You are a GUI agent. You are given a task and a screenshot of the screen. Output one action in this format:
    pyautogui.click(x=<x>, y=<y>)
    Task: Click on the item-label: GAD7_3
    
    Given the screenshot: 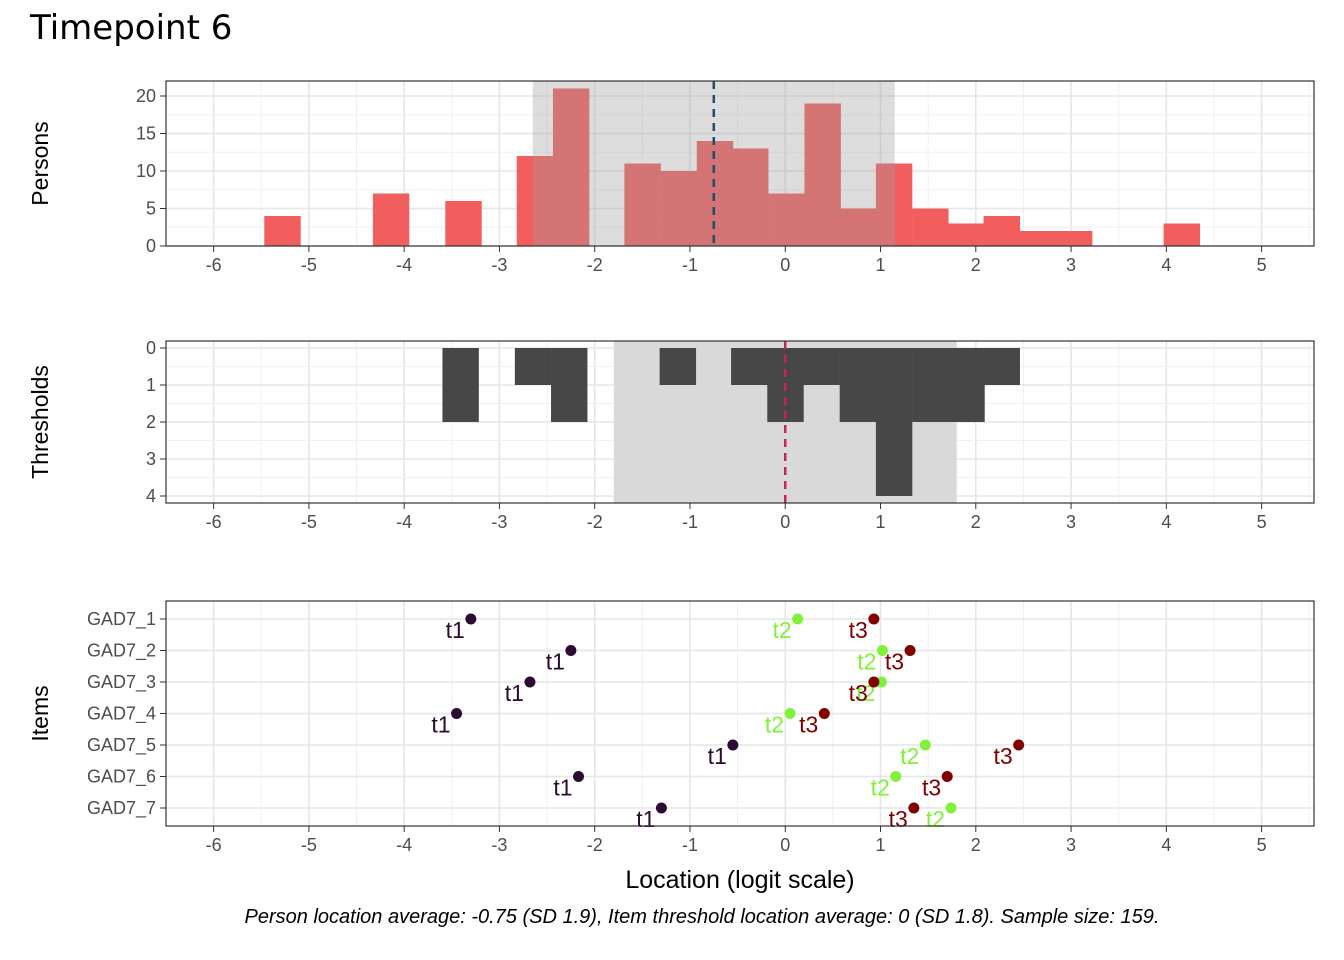 What is the action you would take?
    pyautogui.click(x=121, y=682)
    